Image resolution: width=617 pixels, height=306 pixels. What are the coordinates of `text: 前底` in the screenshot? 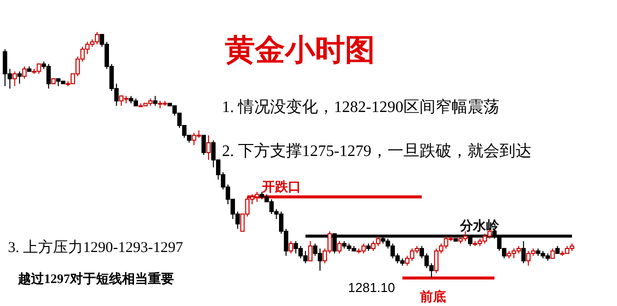 It's located at (432, 296).